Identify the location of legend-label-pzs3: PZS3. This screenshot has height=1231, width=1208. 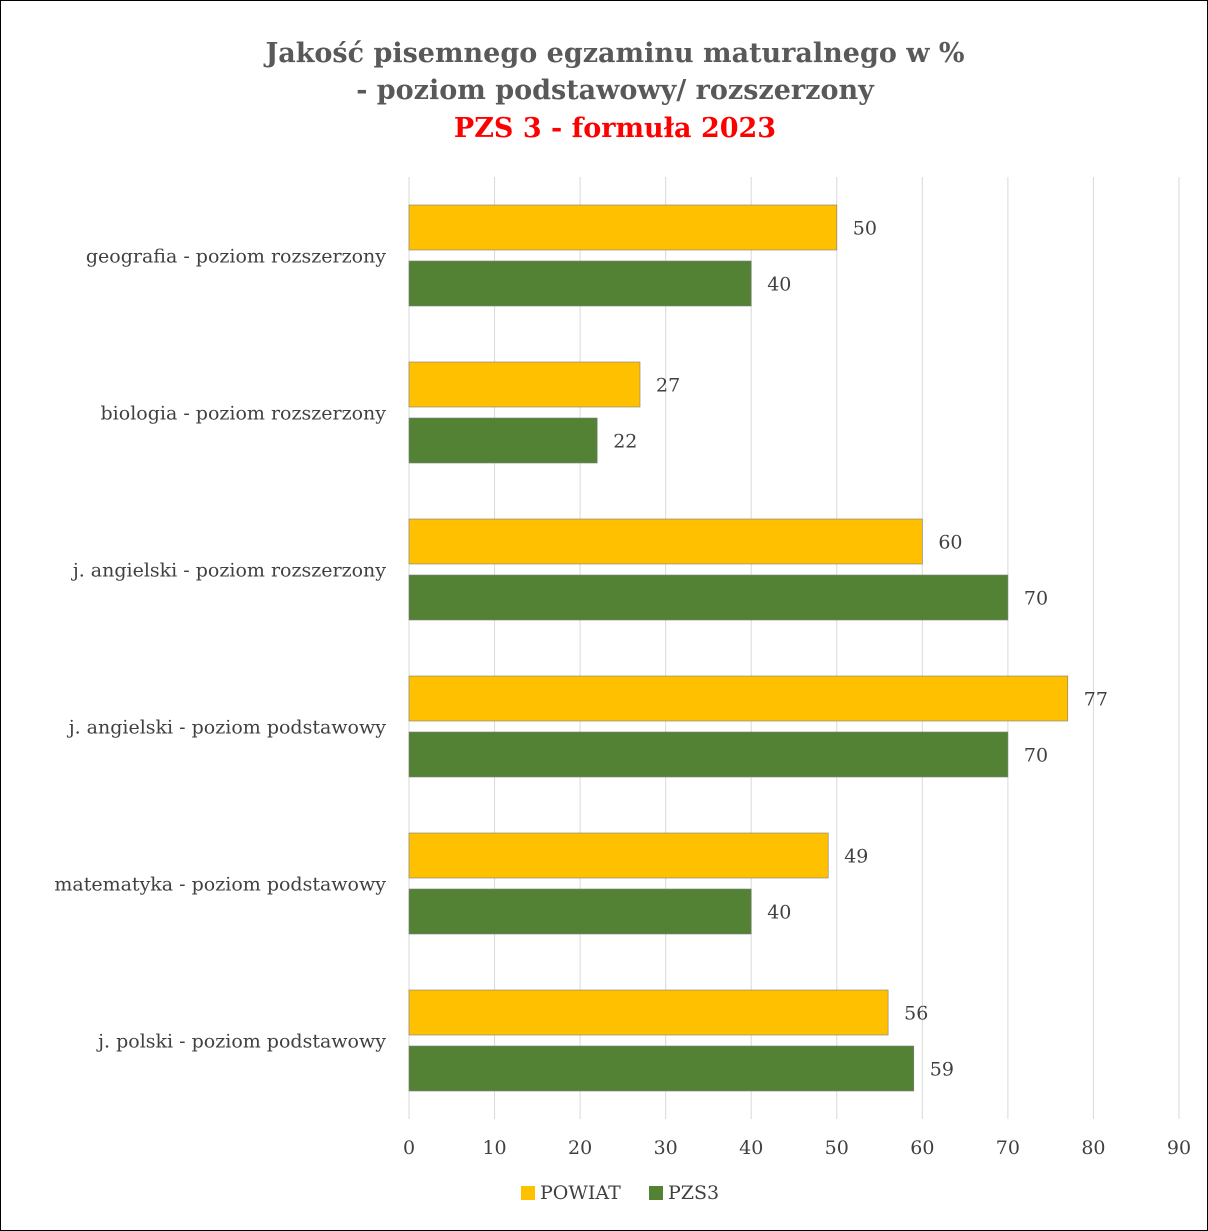
(693, 1193).